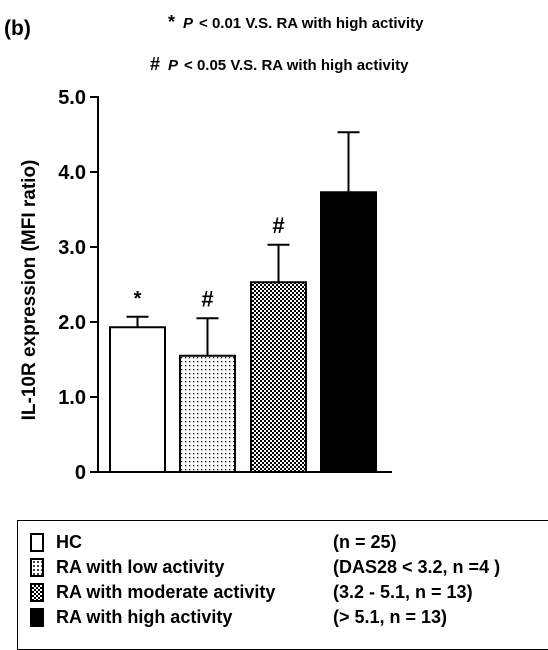 This screenshot has width=548, height=650. I want to click on legend-note-moderate: (3.2 - 5.1, n = 13), so click(403, 591).